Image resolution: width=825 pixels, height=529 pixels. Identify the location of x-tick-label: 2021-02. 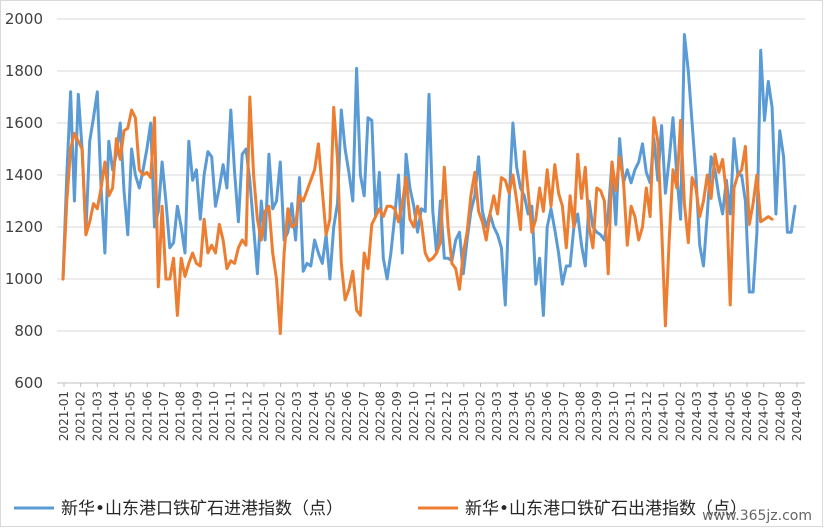
(81, 416).